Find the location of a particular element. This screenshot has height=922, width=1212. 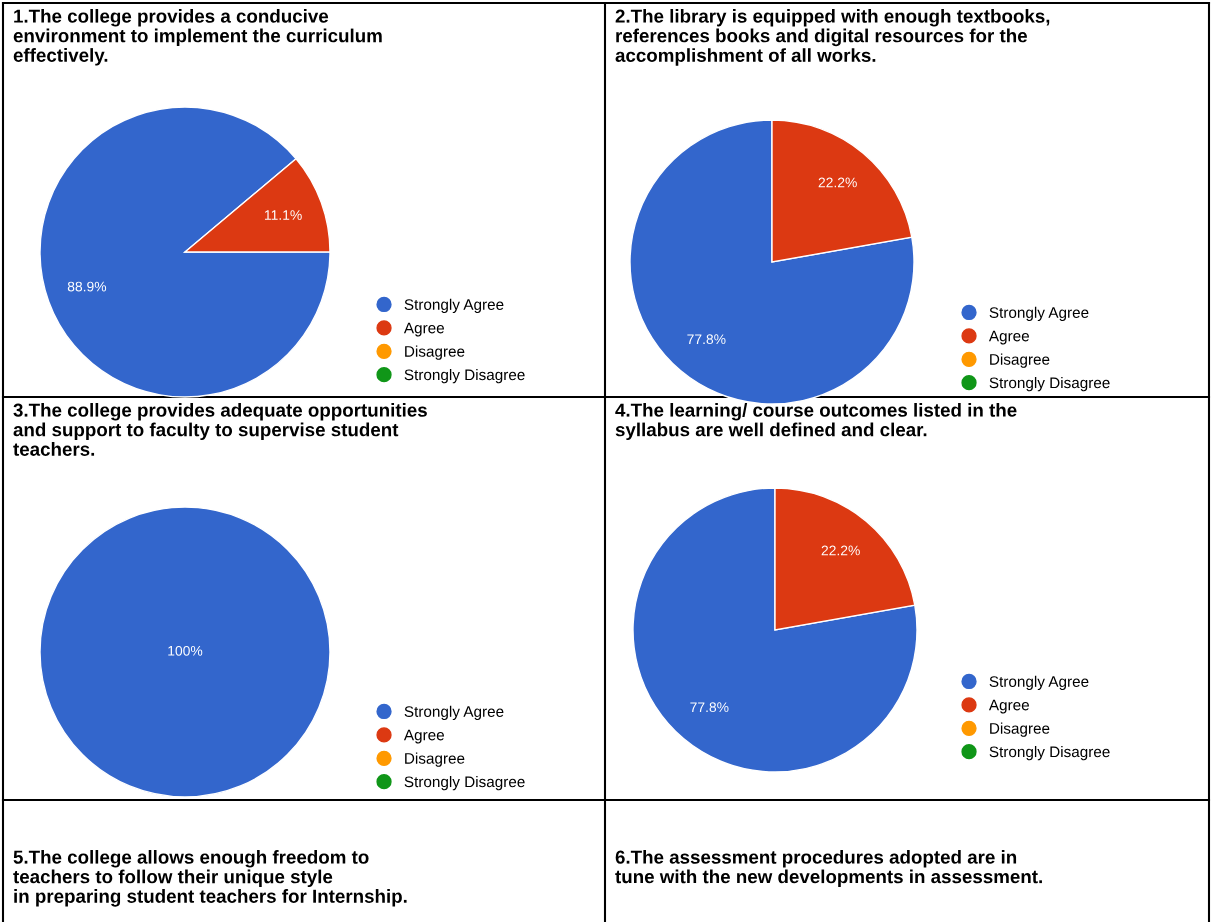

data-label: 88.9% is located at coordinates (87, 286).